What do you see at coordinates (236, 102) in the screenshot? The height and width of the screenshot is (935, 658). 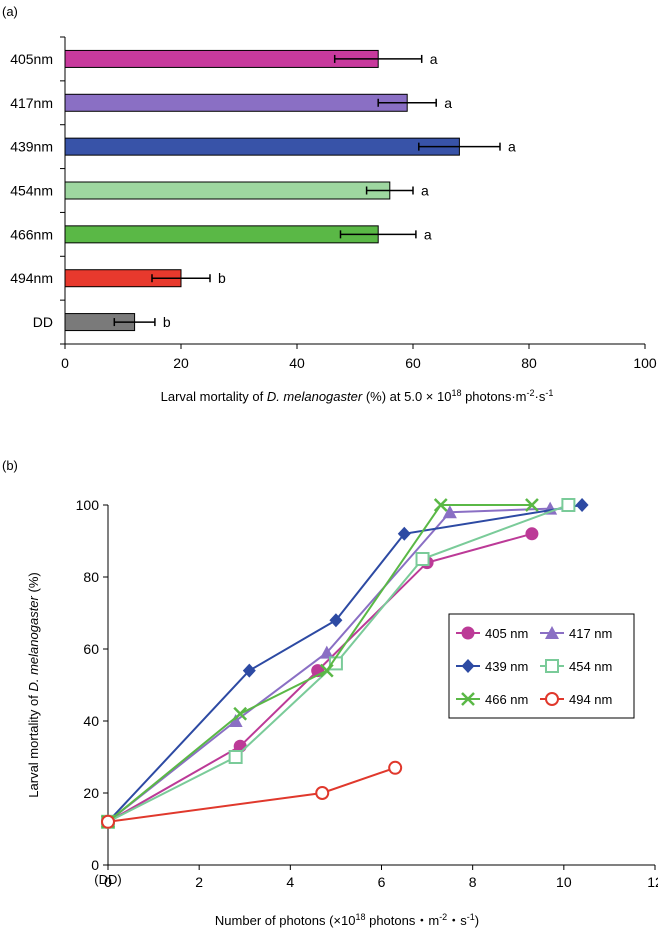 I see `bar-417nm` at bounding box center [236, 102].